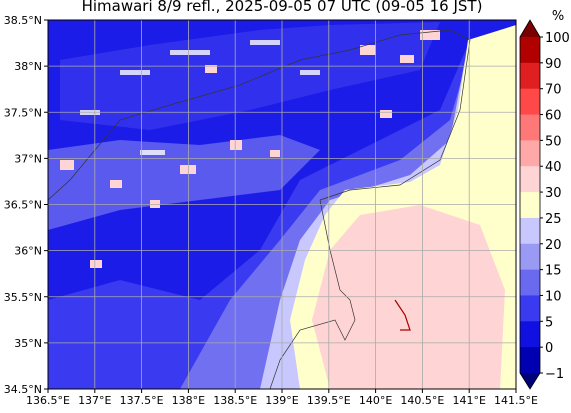 This screenshot has width=571, height=413. Describe the element at coordinates (553, 271) in the screenshot. I see `colorbar-label: 15` at that location.